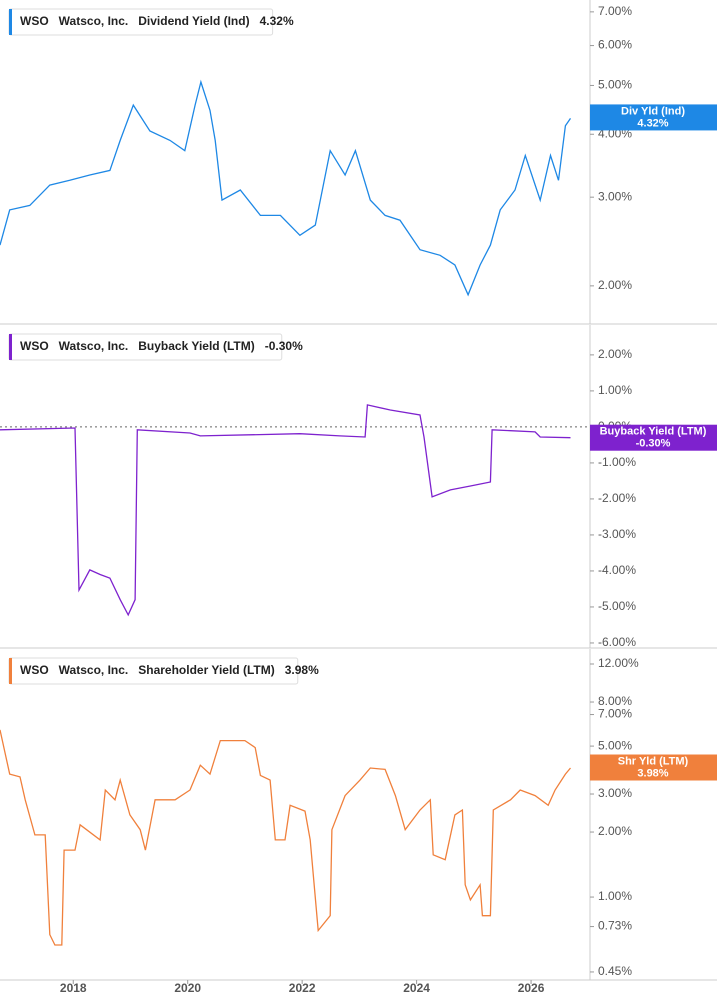 The image size is (717, 1005). Describe the element at coordinates (277, 21) in the screenshot. I see `legend-part: 4.32%` at that location.